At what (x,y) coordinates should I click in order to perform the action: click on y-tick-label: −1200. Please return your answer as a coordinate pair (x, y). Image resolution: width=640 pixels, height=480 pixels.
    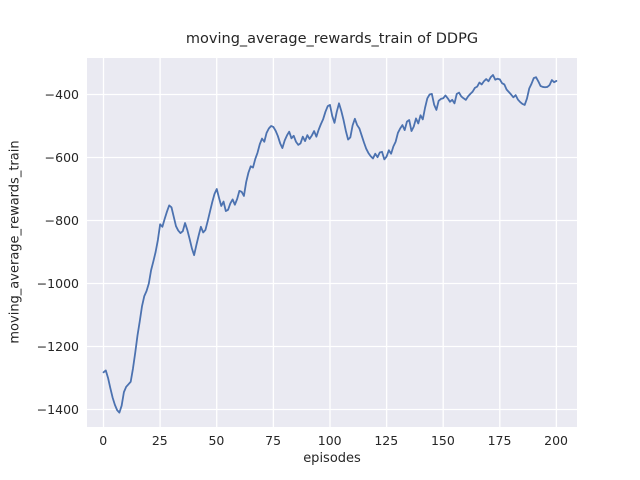
    Looking at the image, I should click on (57, 346).